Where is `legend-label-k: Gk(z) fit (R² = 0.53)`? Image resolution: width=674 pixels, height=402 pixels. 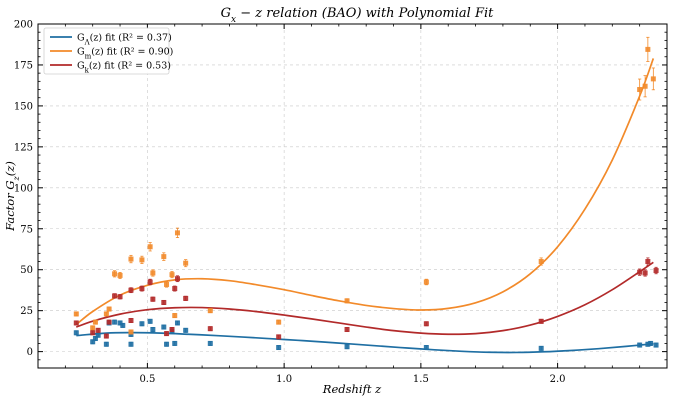 legend-label-k: Gk(z) fit (R² = 0.53) is located at coordinates (124, 68).